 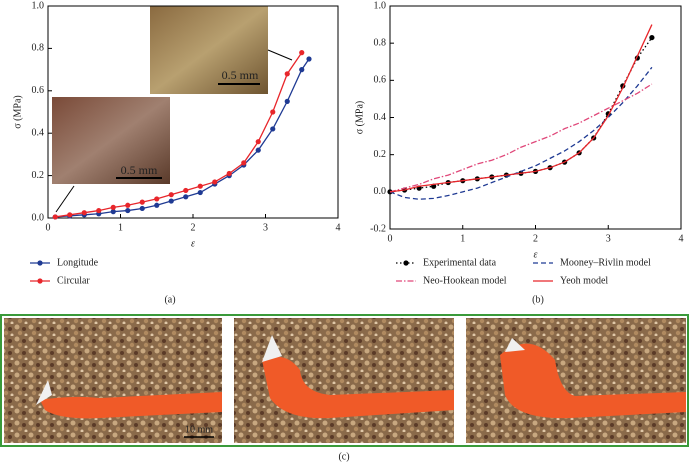 What do you see at coordinates (538, 299) in the screenshot?
I see `panel-label: (b)` at bounding box center [538, 299].